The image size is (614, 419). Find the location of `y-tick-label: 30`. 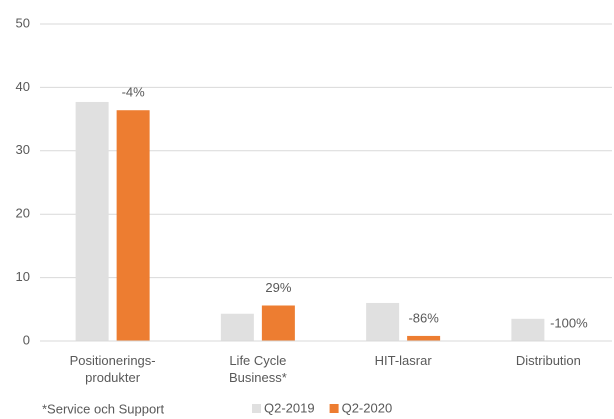

y-tick-label: 30 is located at coordinates (23, 149).